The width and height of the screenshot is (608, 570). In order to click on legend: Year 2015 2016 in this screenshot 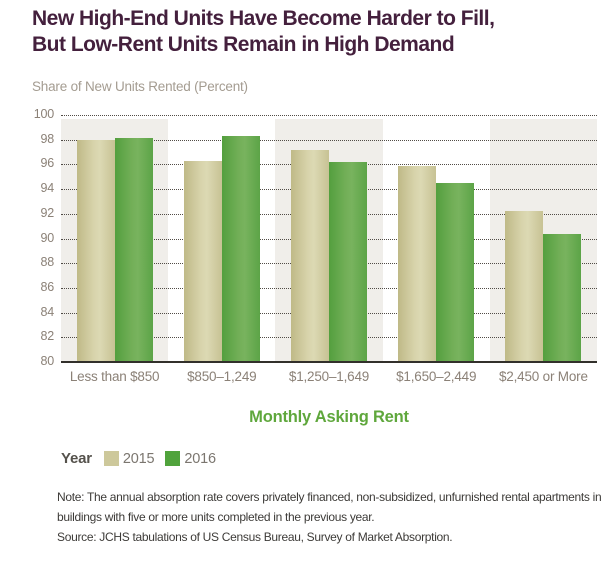, I will do `click(144, 458)`.